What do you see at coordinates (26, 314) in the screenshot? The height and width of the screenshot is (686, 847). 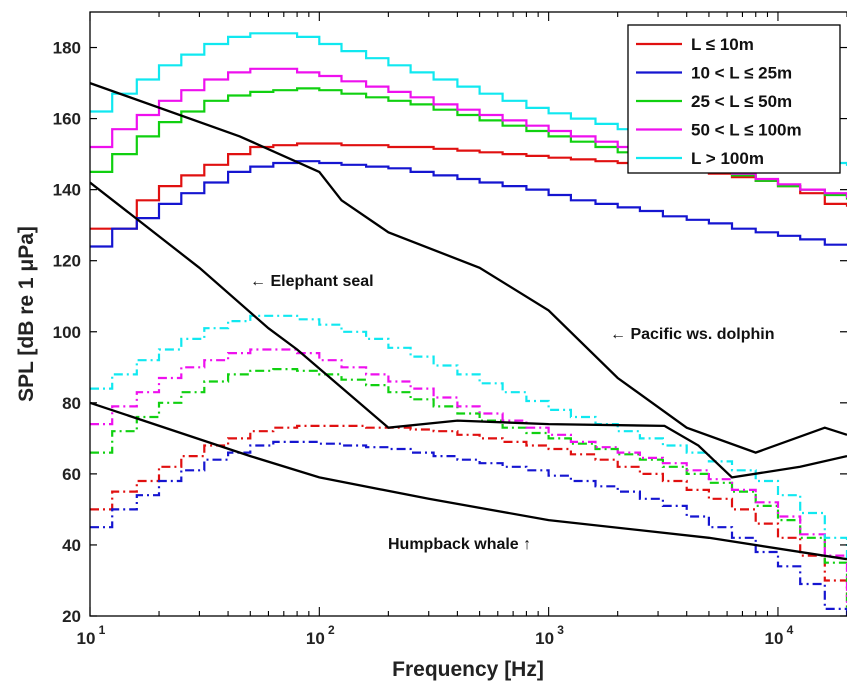 I see `y-axis-title: SPL [dB re 1 μPa]` at bounding box center [26, 314].